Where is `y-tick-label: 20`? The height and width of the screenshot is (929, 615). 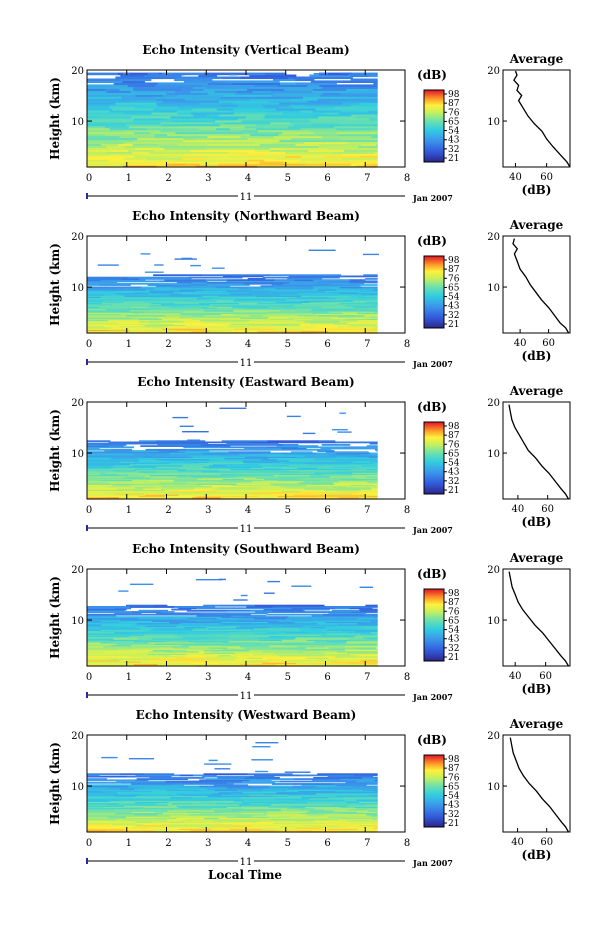
y-tick-label: 20 is located at coordinates (77, 570).